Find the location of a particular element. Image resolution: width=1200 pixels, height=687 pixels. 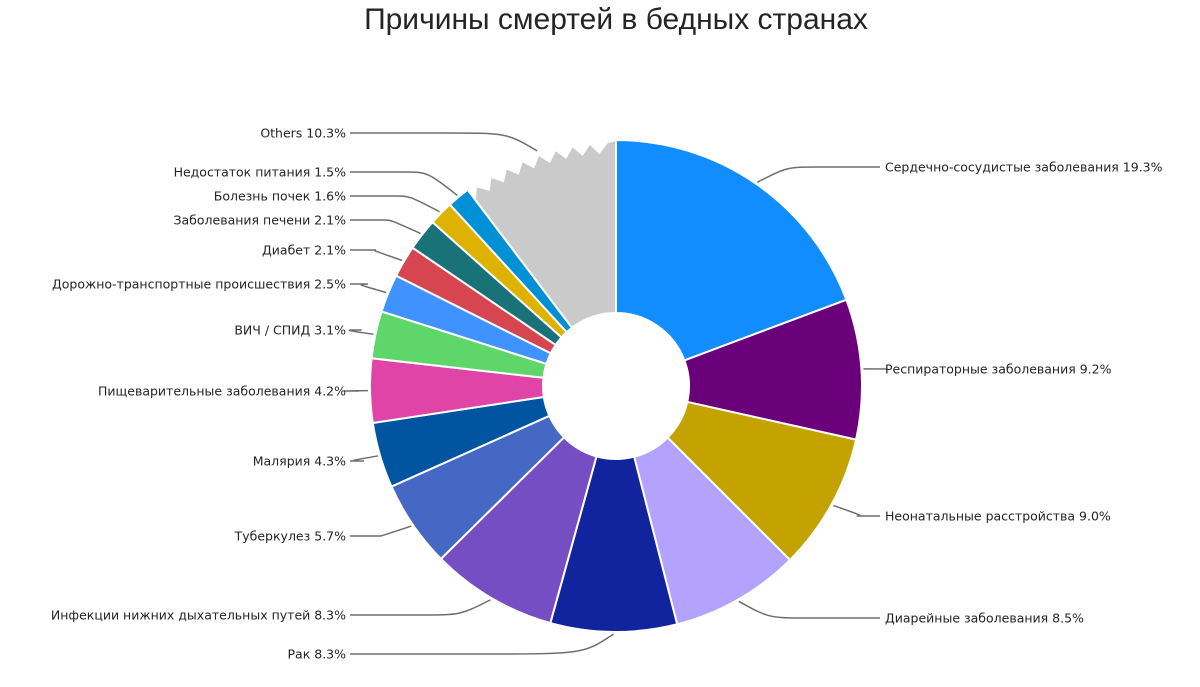

slice-label: Заболевания печени 2.1% is located at coordinates (260, 220).